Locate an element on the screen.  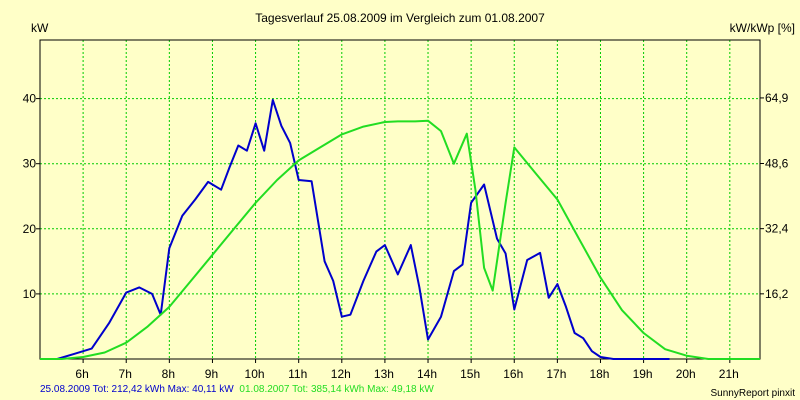
x-tick-label: 12h is located at coordinates (341, 374).